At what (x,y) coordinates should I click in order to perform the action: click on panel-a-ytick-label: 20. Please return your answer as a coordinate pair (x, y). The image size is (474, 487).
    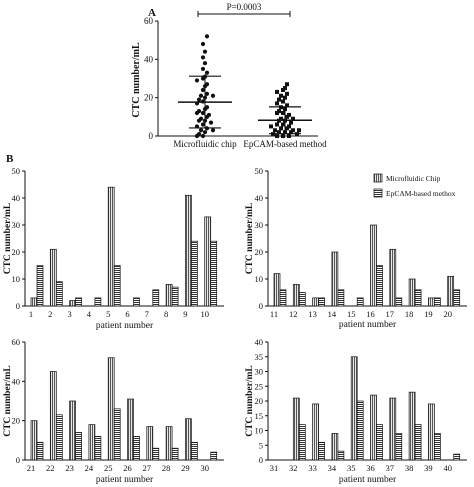
    Looking at the image, I should click on (149, 98).